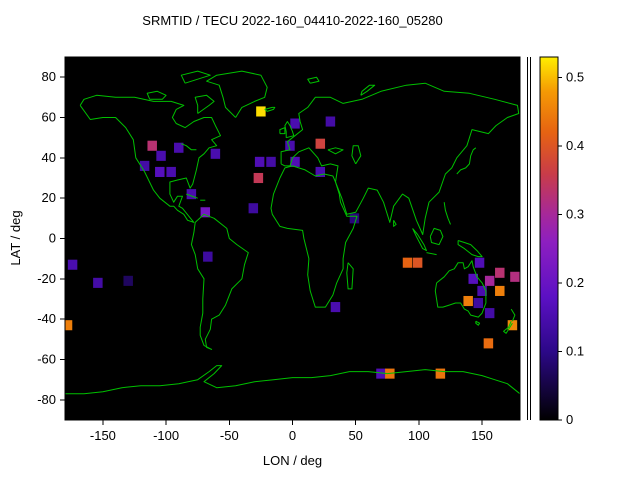 This screenshot has width=640, height=480. I want to click on x-tick-label: 100, so click(419, 435).